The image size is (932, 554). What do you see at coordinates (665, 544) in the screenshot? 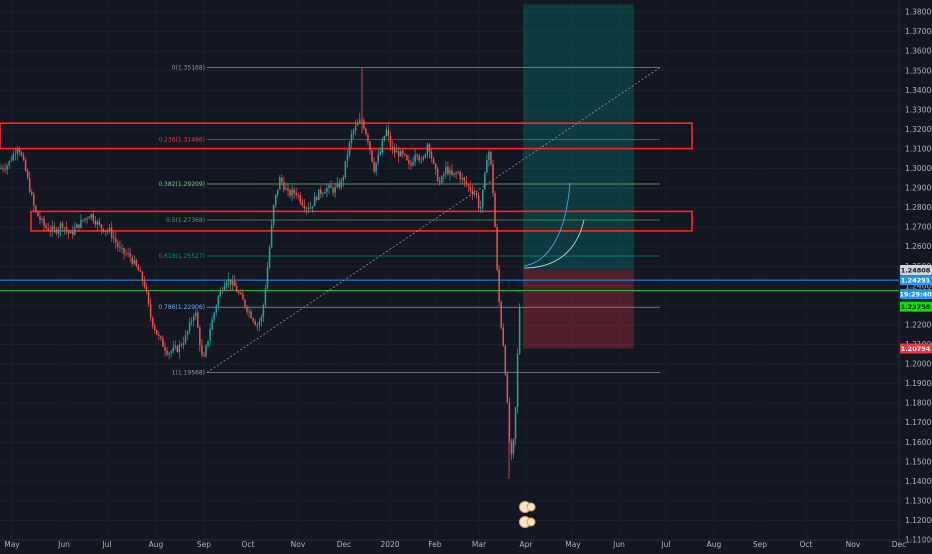
I see `x-tick-label: Jul` at bounding box center [665, 544].